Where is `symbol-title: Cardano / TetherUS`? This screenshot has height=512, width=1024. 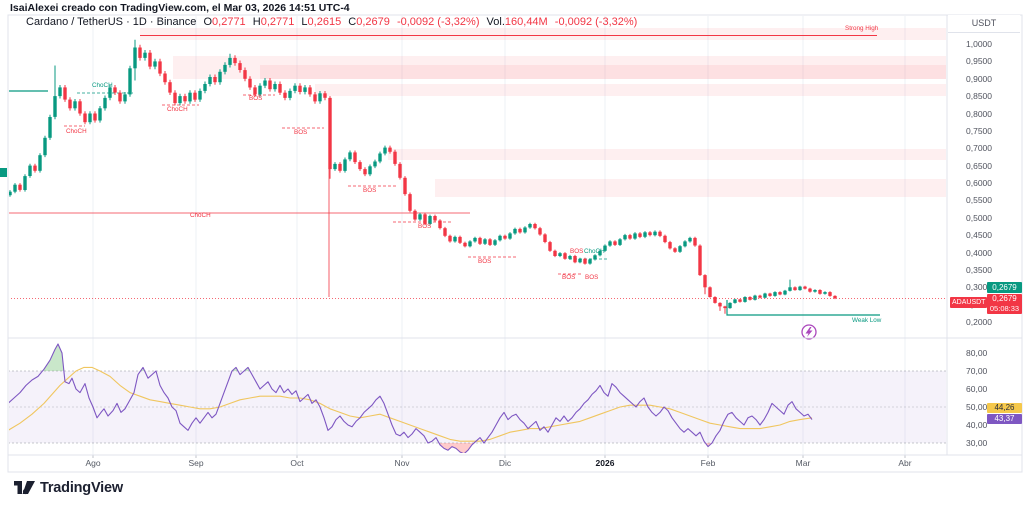
symbol-title: Cardano / TetherUS is located at coordinates (75, 22).